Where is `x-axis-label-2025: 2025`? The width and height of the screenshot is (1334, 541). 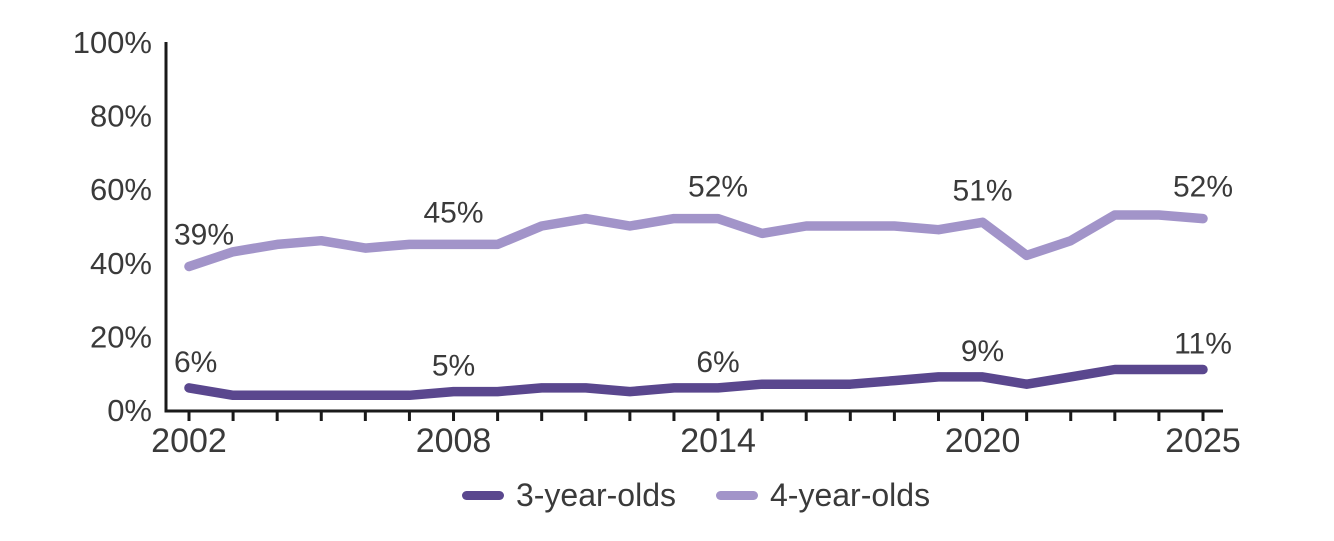 x-axis-label-2025: 2025 is located at coordinates (1203, 441).